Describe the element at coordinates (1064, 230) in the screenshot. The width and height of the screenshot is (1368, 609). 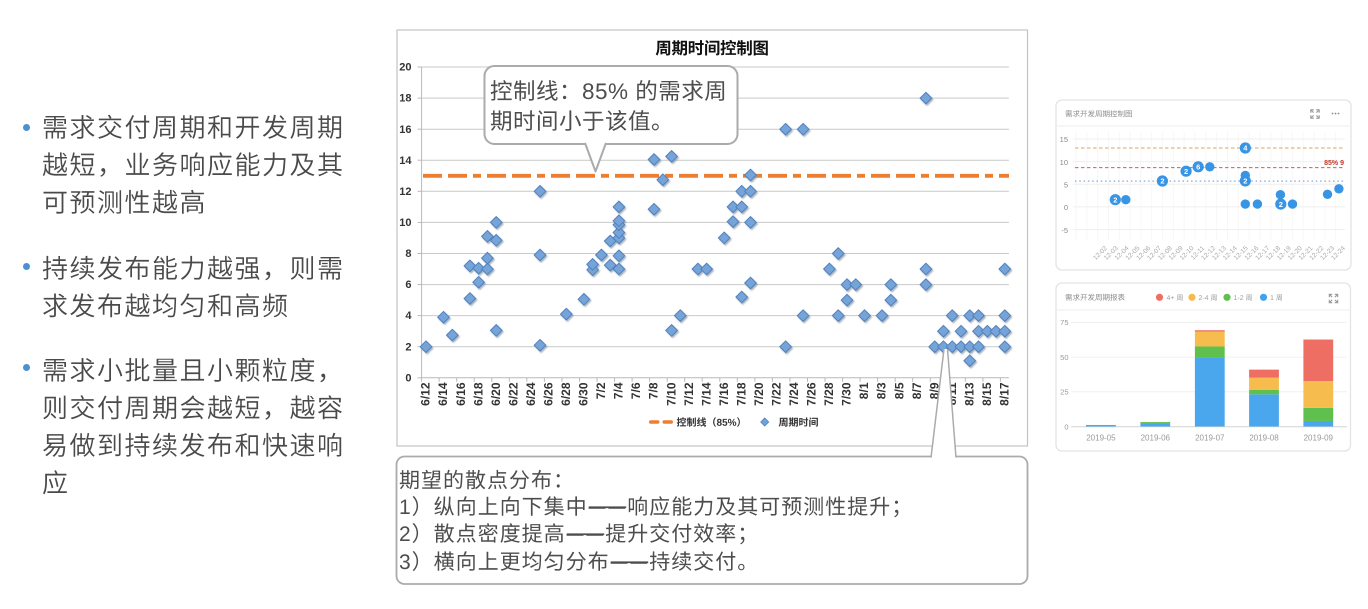
I see `svg-text: -5` at that location.